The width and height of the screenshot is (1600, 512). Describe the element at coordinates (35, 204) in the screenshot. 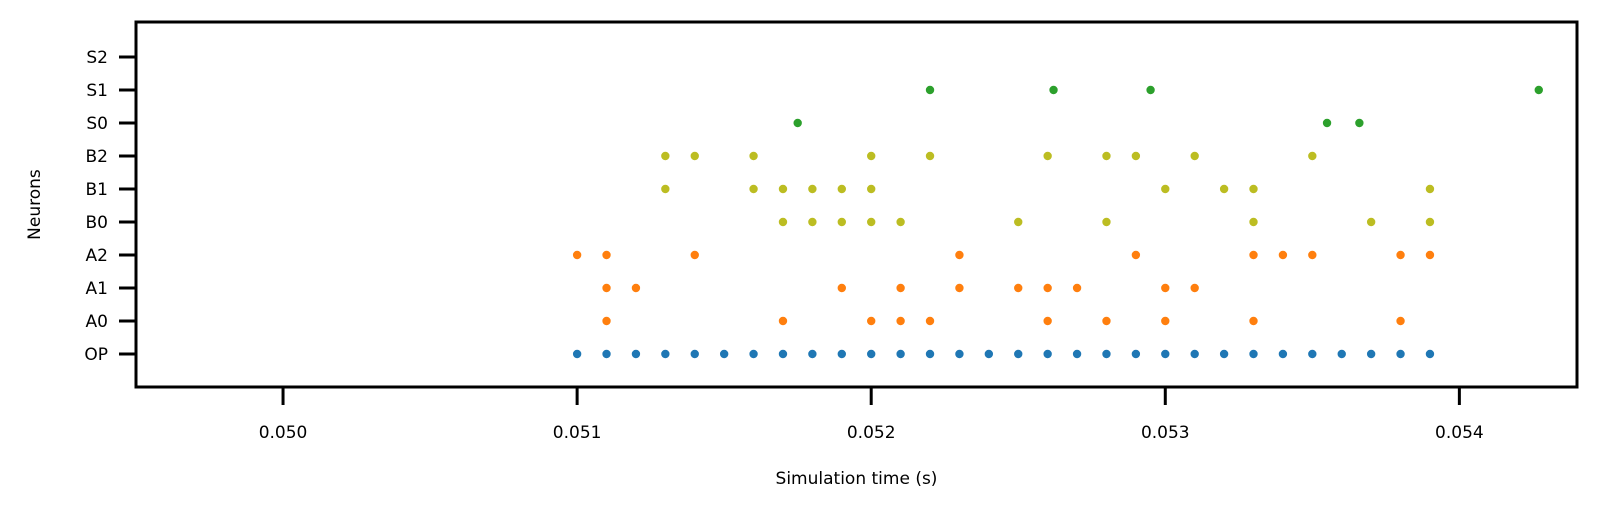

I see `y-axis-label: Neurons` at that location.